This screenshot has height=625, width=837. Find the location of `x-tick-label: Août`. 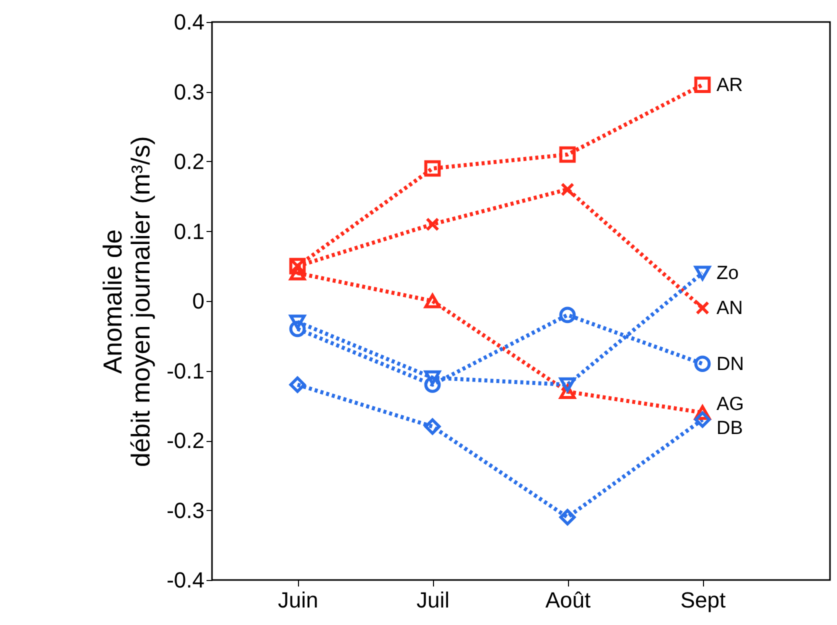

x-tick-label: Août is located at coordinates (568, 600).